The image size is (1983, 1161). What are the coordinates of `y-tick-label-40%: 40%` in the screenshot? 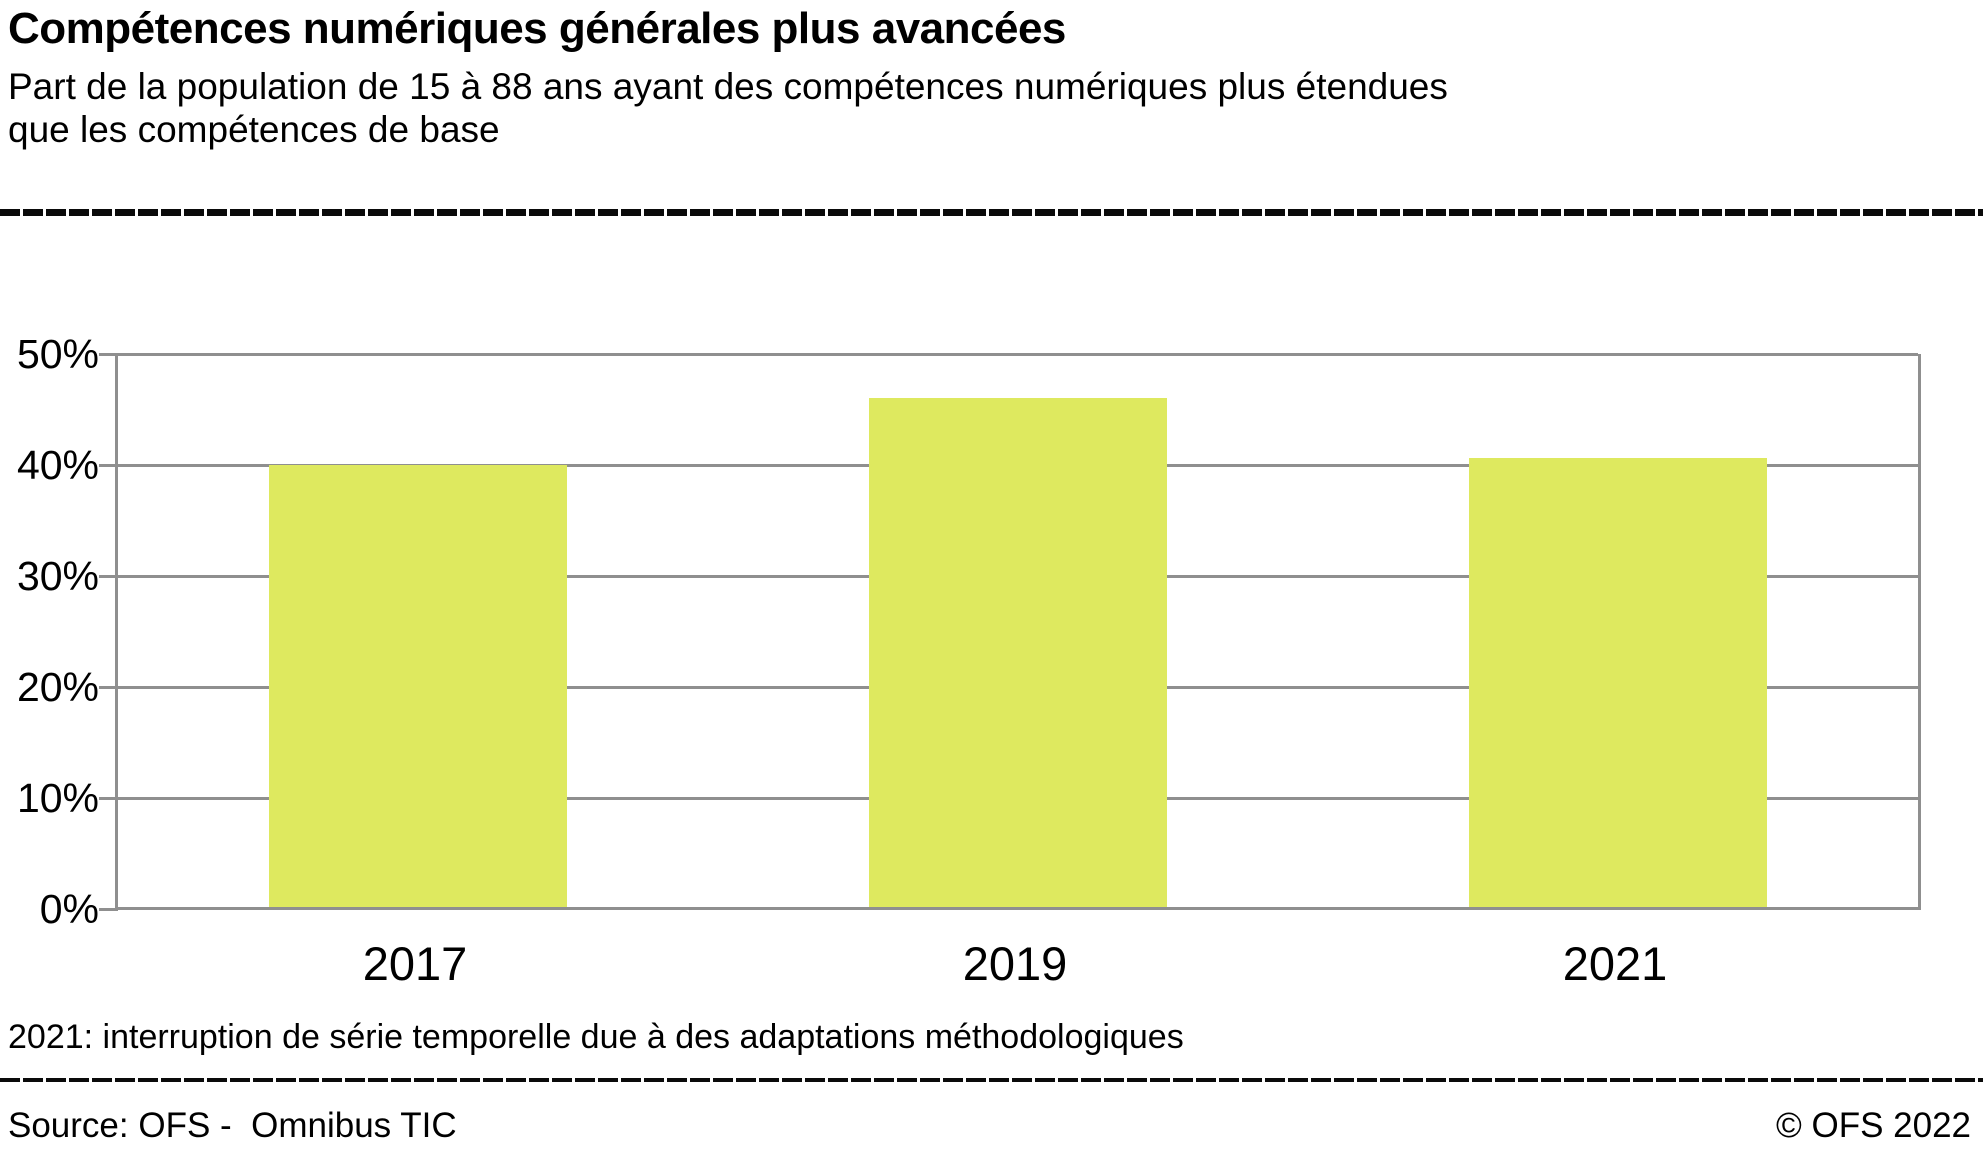 It's located at (57, 465).